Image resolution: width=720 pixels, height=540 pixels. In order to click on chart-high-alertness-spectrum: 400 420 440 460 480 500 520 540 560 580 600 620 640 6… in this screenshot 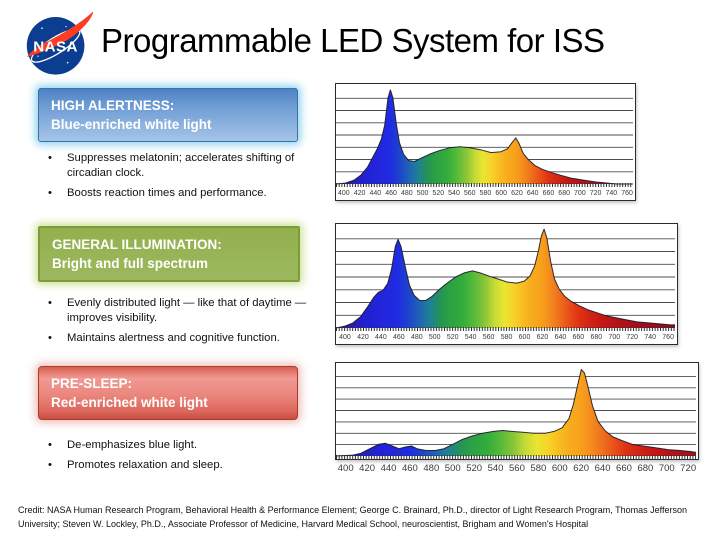, I will do `click(485, 142)`.